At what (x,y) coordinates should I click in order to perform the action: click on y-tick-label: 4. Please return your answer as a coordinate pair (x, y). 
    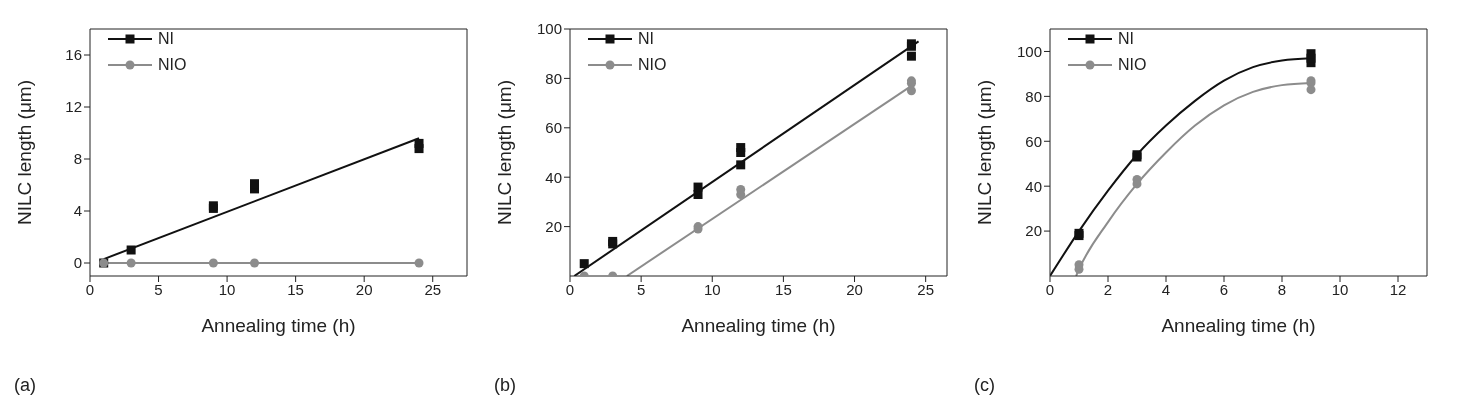
    Looking at the image, I should click on (77, 211).